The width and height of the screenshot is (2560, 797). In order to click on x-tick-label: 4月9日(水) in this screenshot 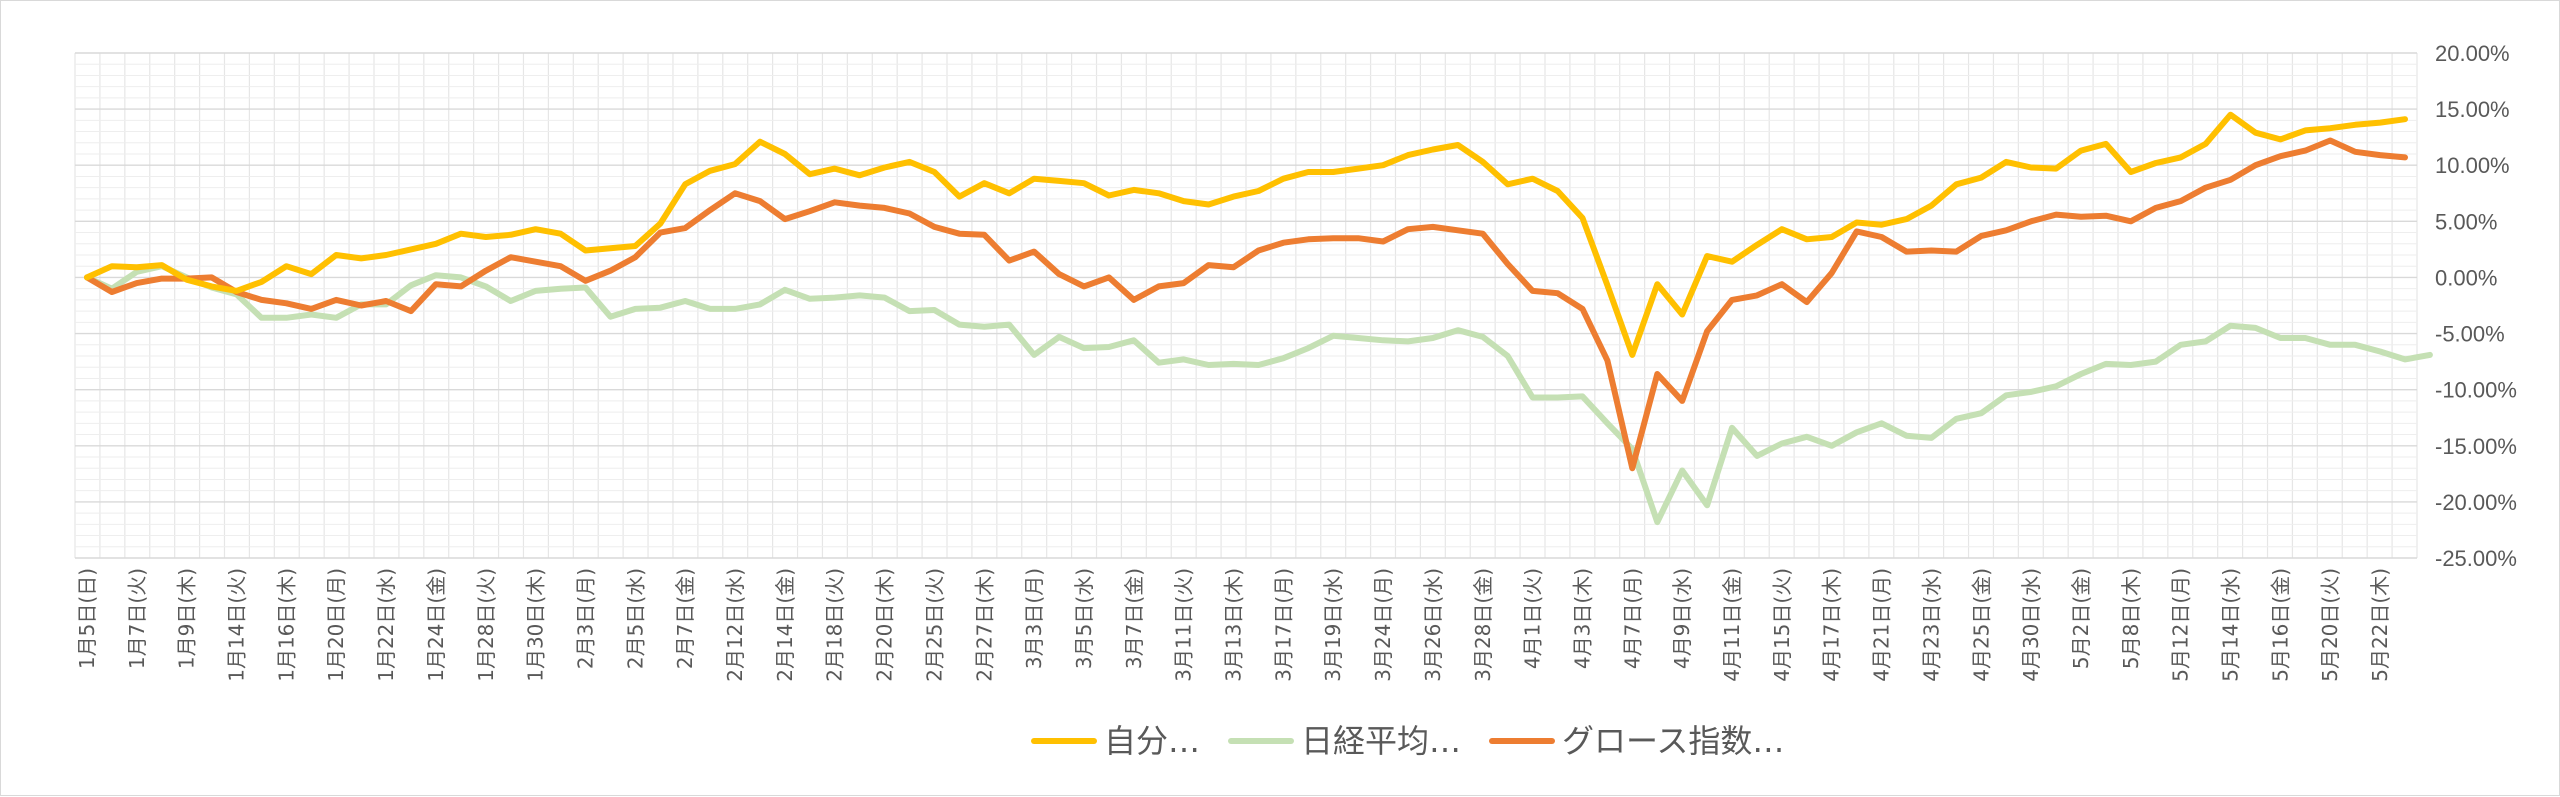, I will do `click(1682, 618)`.